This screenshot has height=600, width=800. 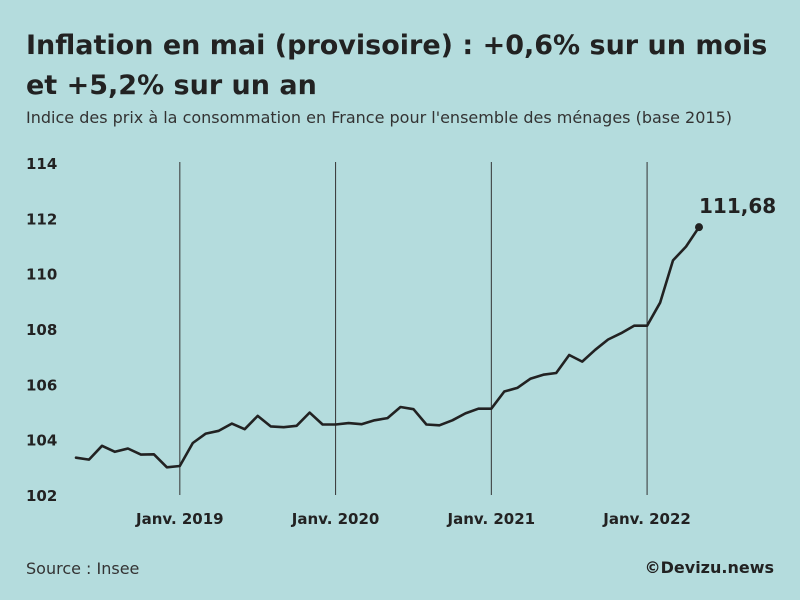 What do you see at coordinates (646, 519) in the screenshot?
I see `x-tick-label: Janv. 2022` at bounding box center [646, 519].